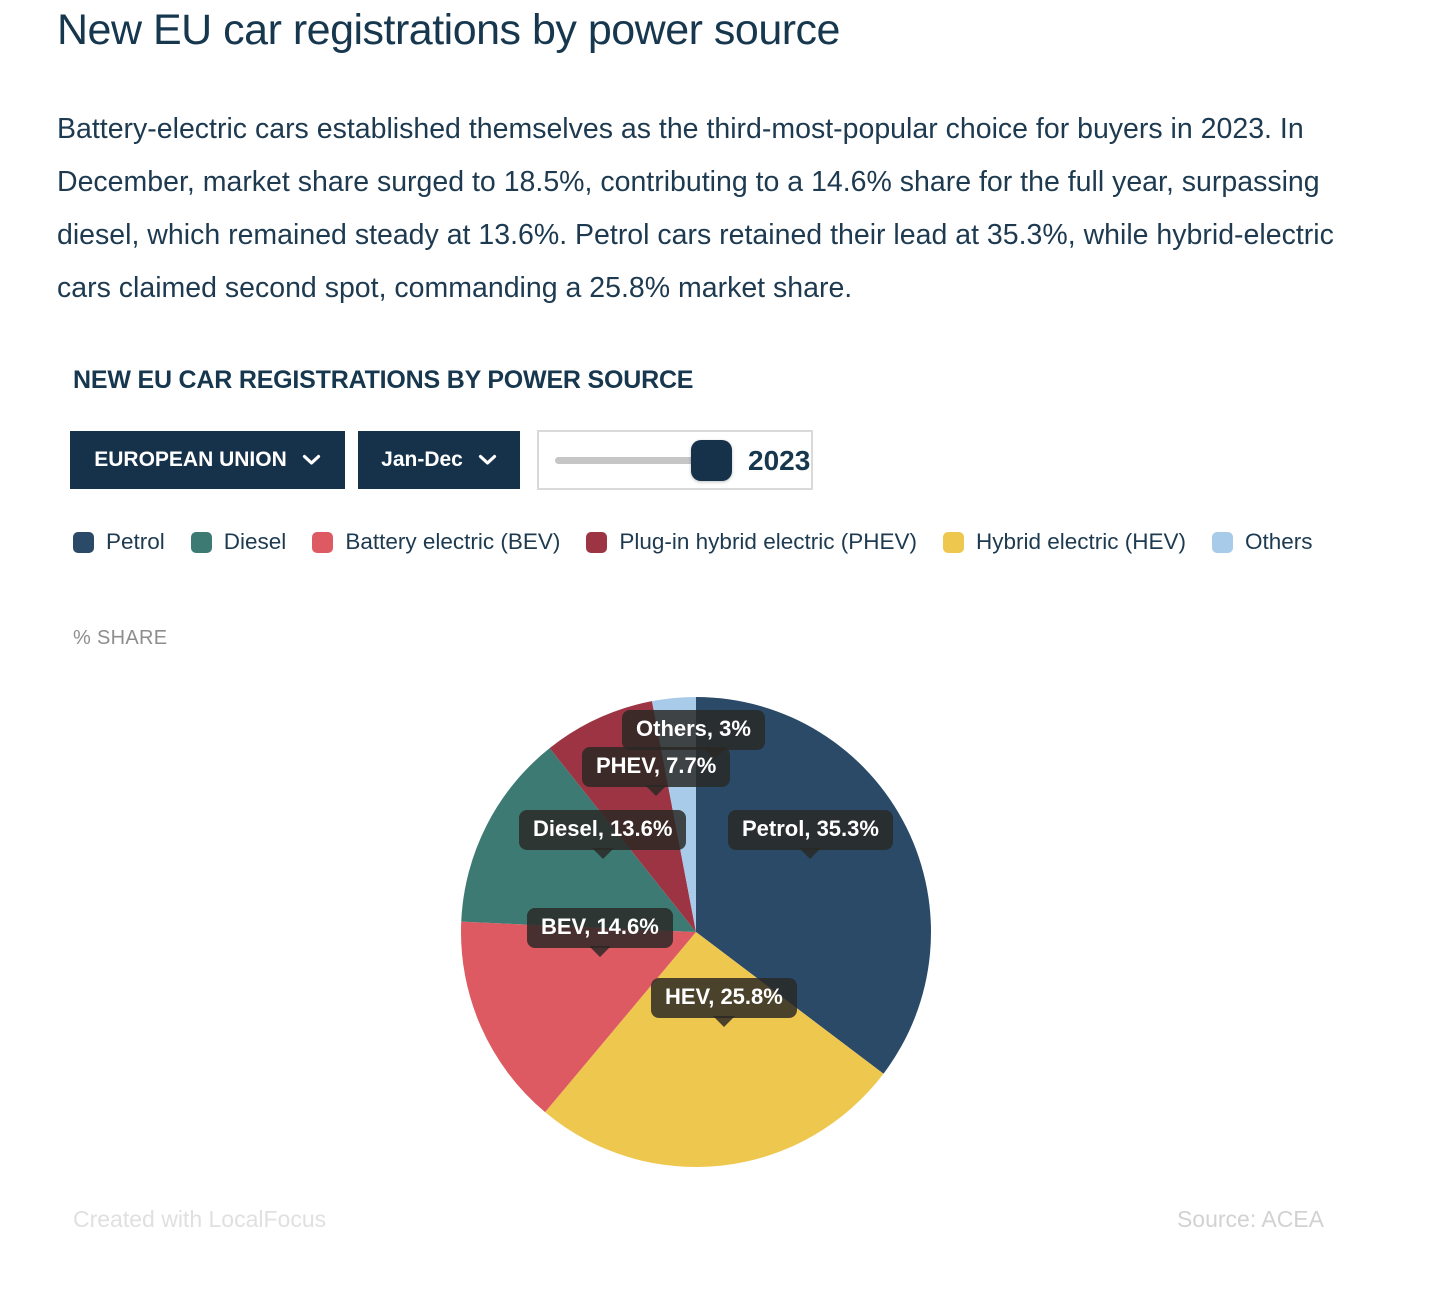 The image size is (1446, 1308). I want to click on tooltip-diesel: Diesel, 13.6%, so click(603, 834).